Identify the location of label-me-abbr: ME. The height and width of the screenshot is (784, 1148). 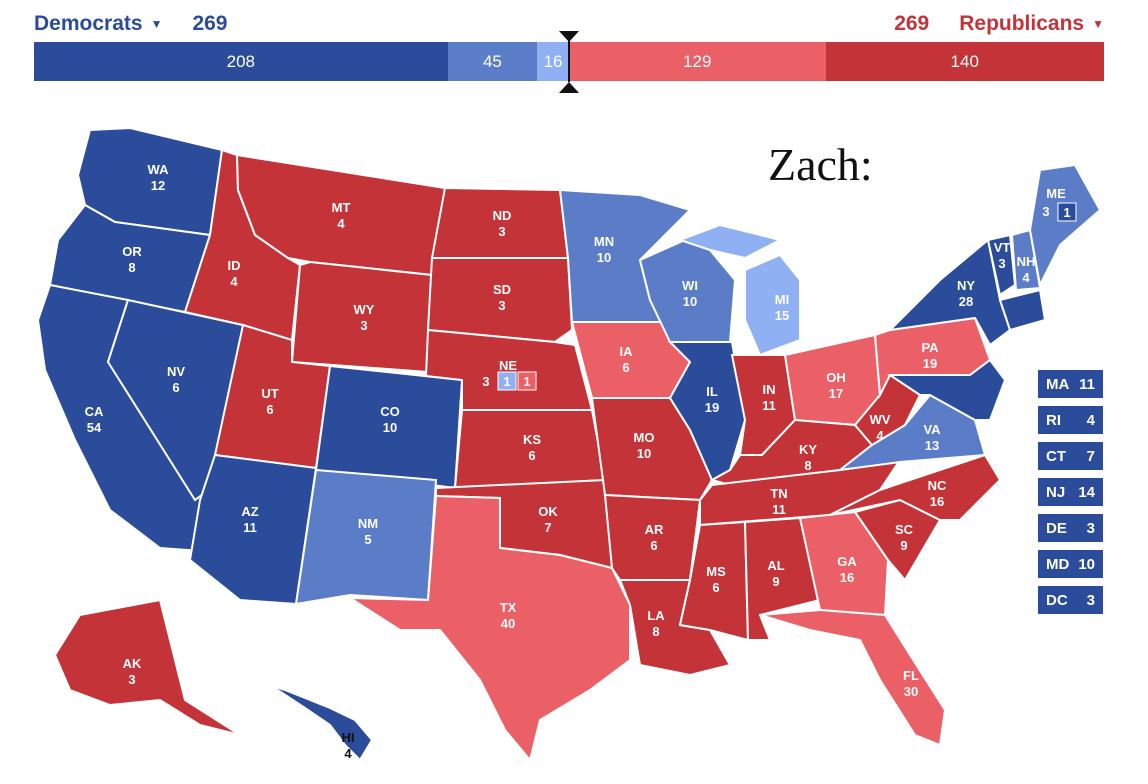
(1056, 193).